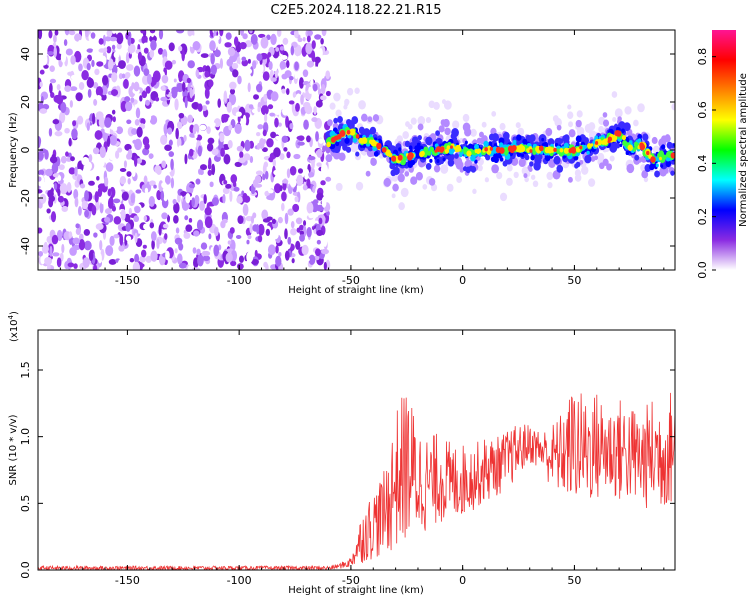  I want to click on colorbar-label: Normalized spectral amplitude, so click(743, 150).